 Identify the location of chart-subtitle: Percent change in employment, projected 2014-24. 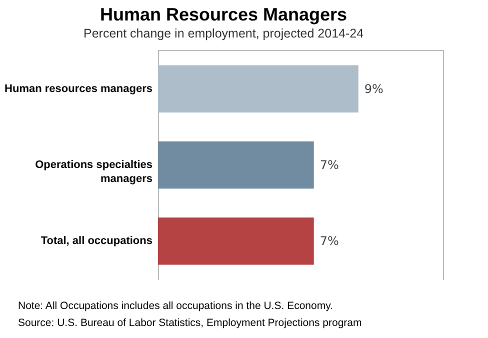
(224, 33).